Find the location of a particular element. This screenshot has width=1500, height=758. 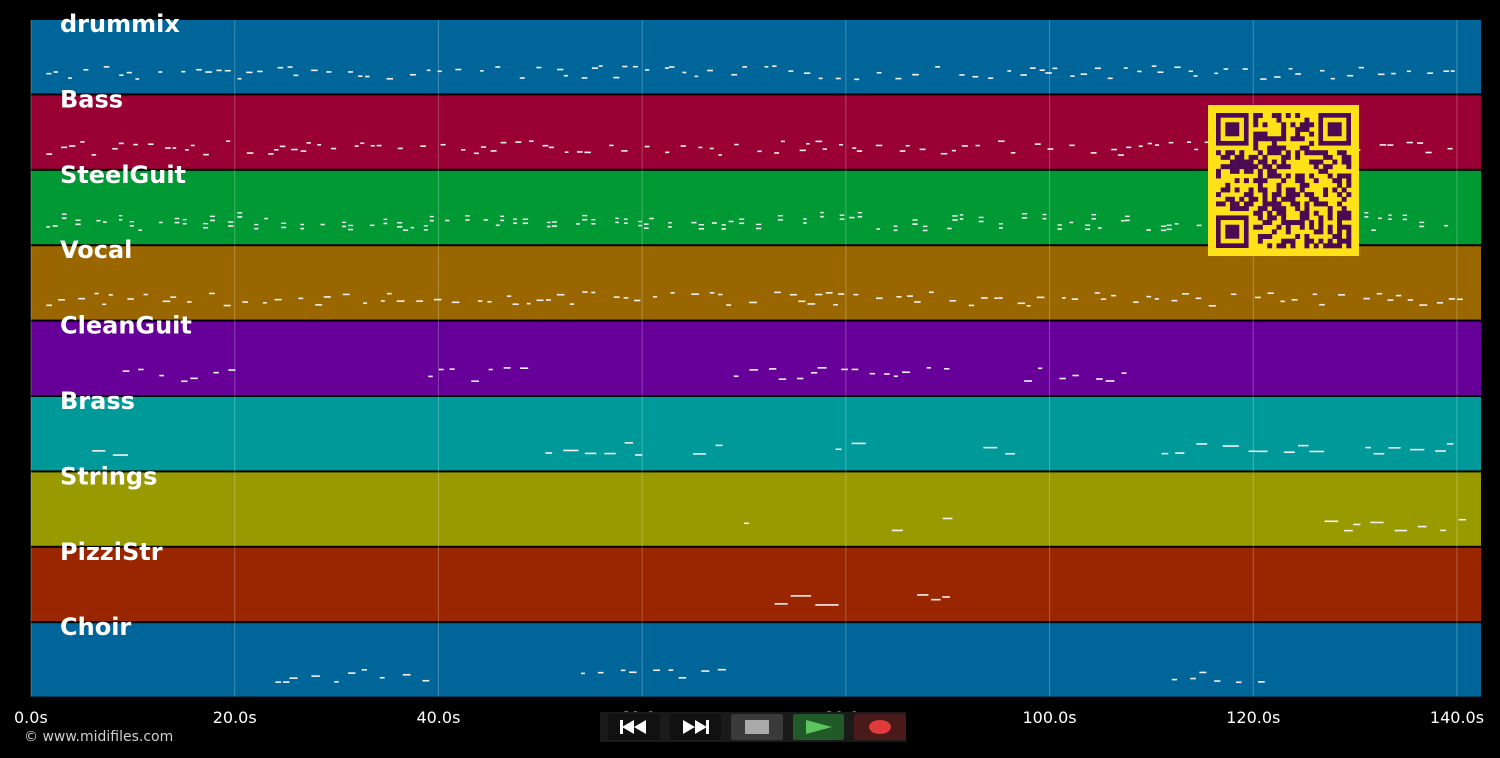

record-button is located at coordinates (880, 727).